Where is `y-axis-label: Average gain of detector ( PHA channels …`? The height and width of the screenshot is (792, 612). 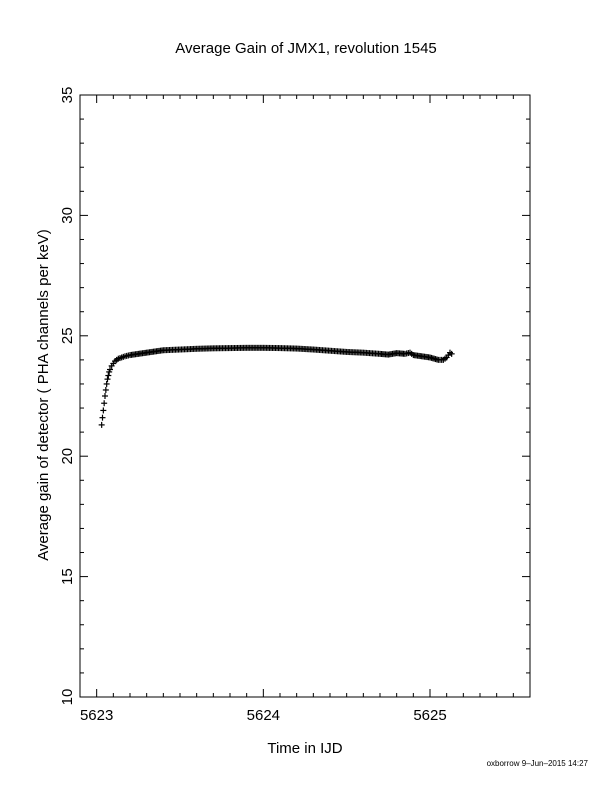
y-axis-label: Average gain of detector ( PHA channels … is located at coordinates (43, 395).